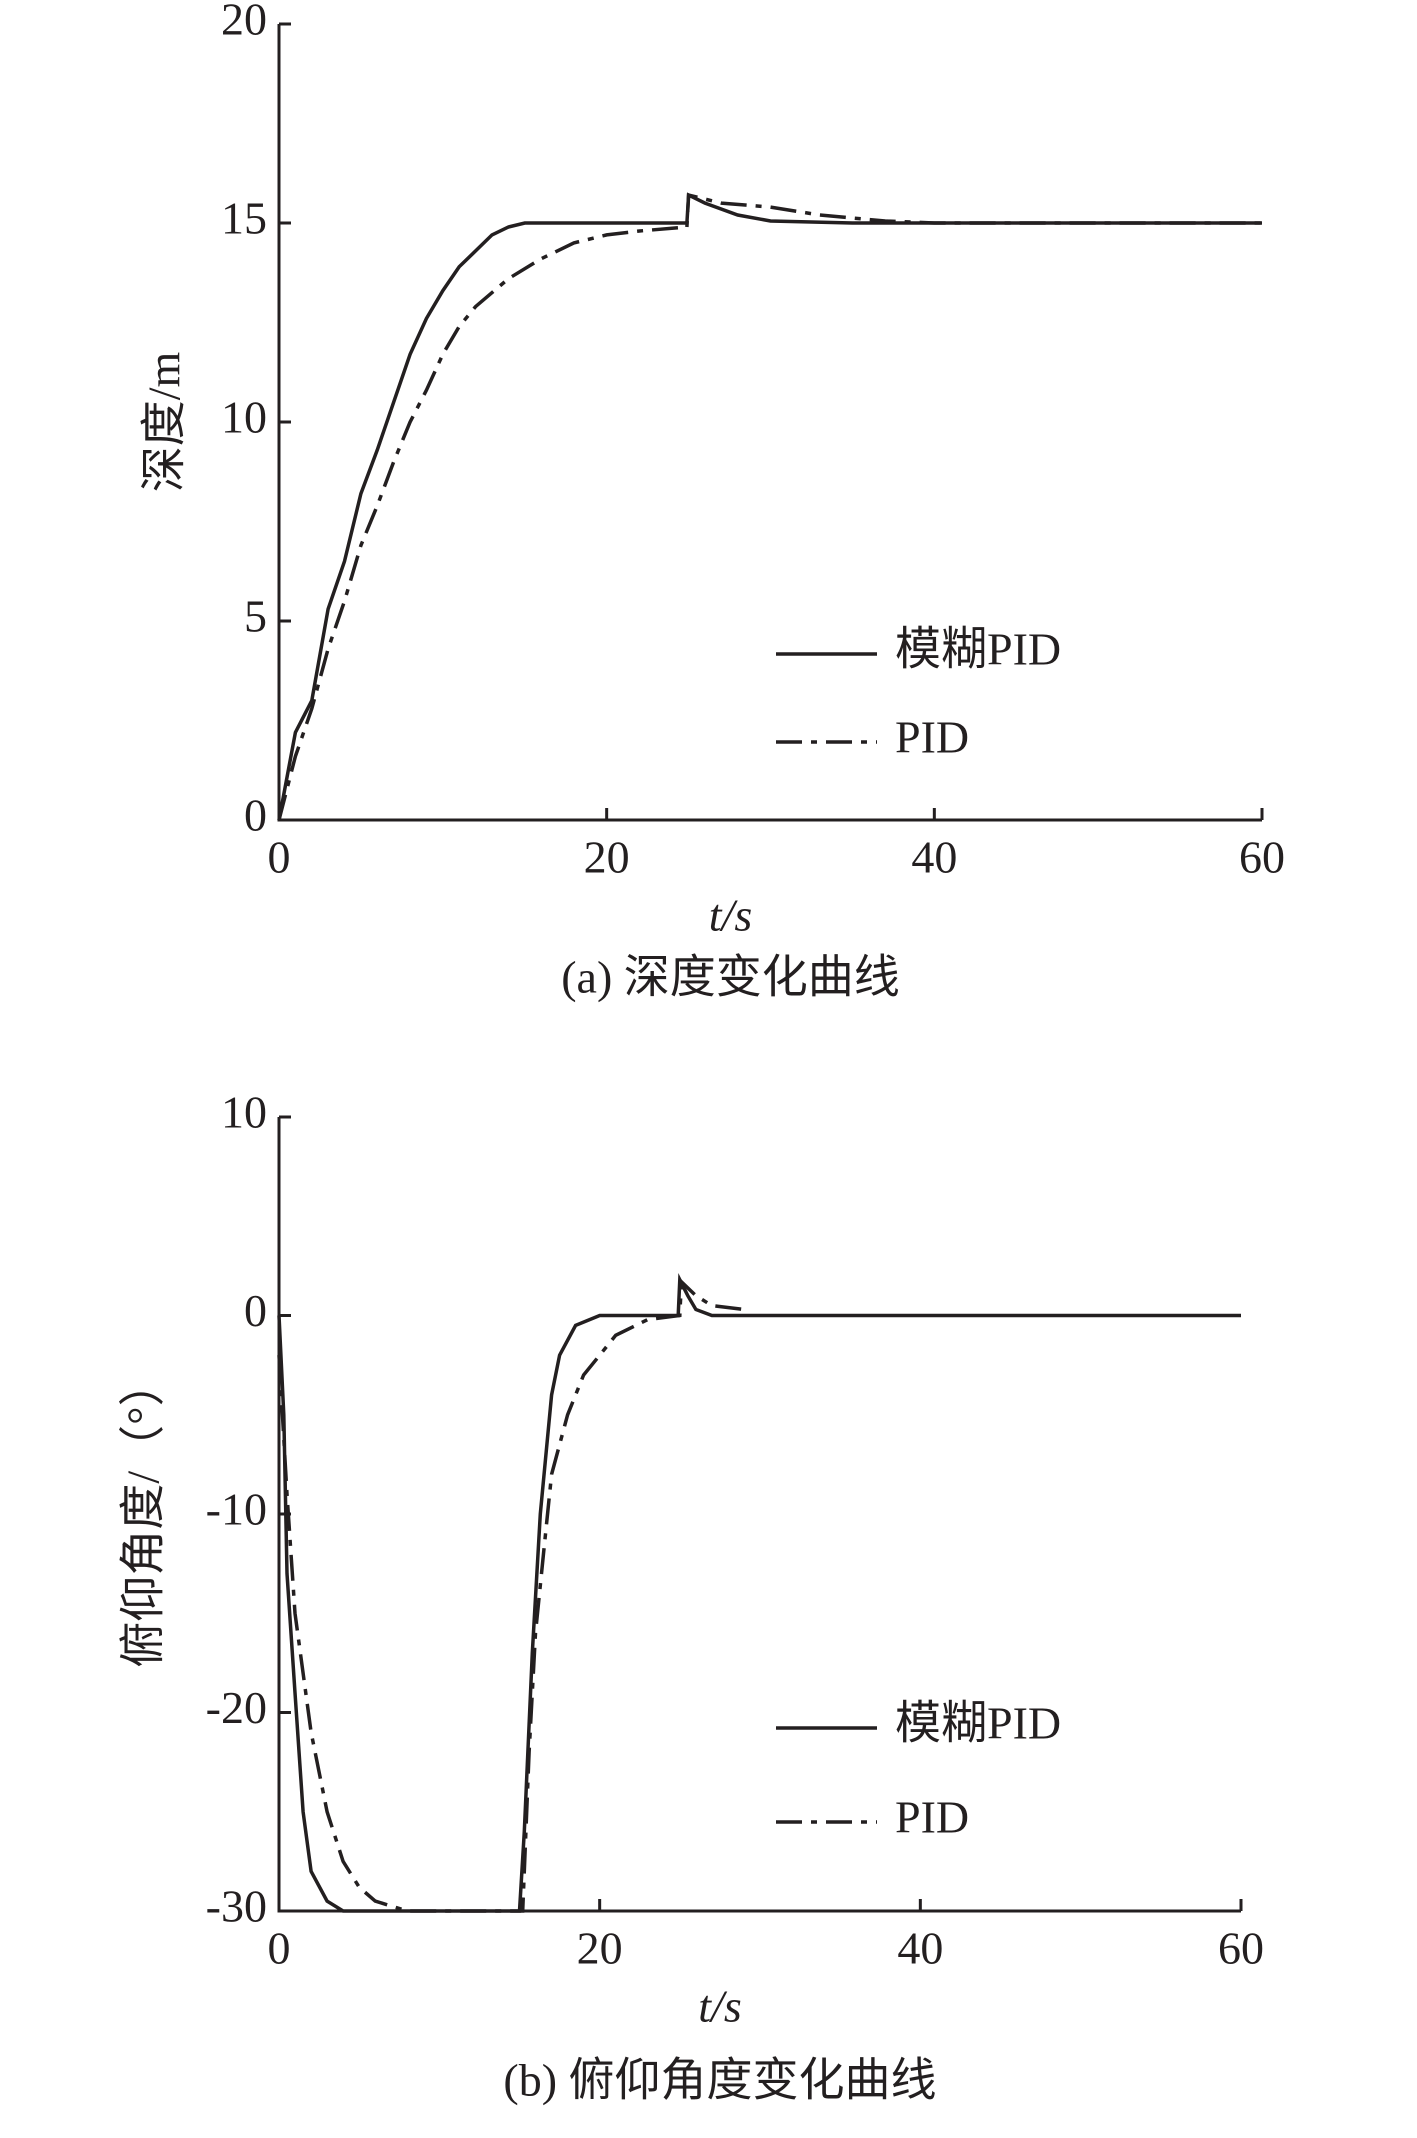  What do you see at coordinates (236, 1906) in the screenshot?
I see `y-tick-label: -30` at bounding box center [236, 1906].